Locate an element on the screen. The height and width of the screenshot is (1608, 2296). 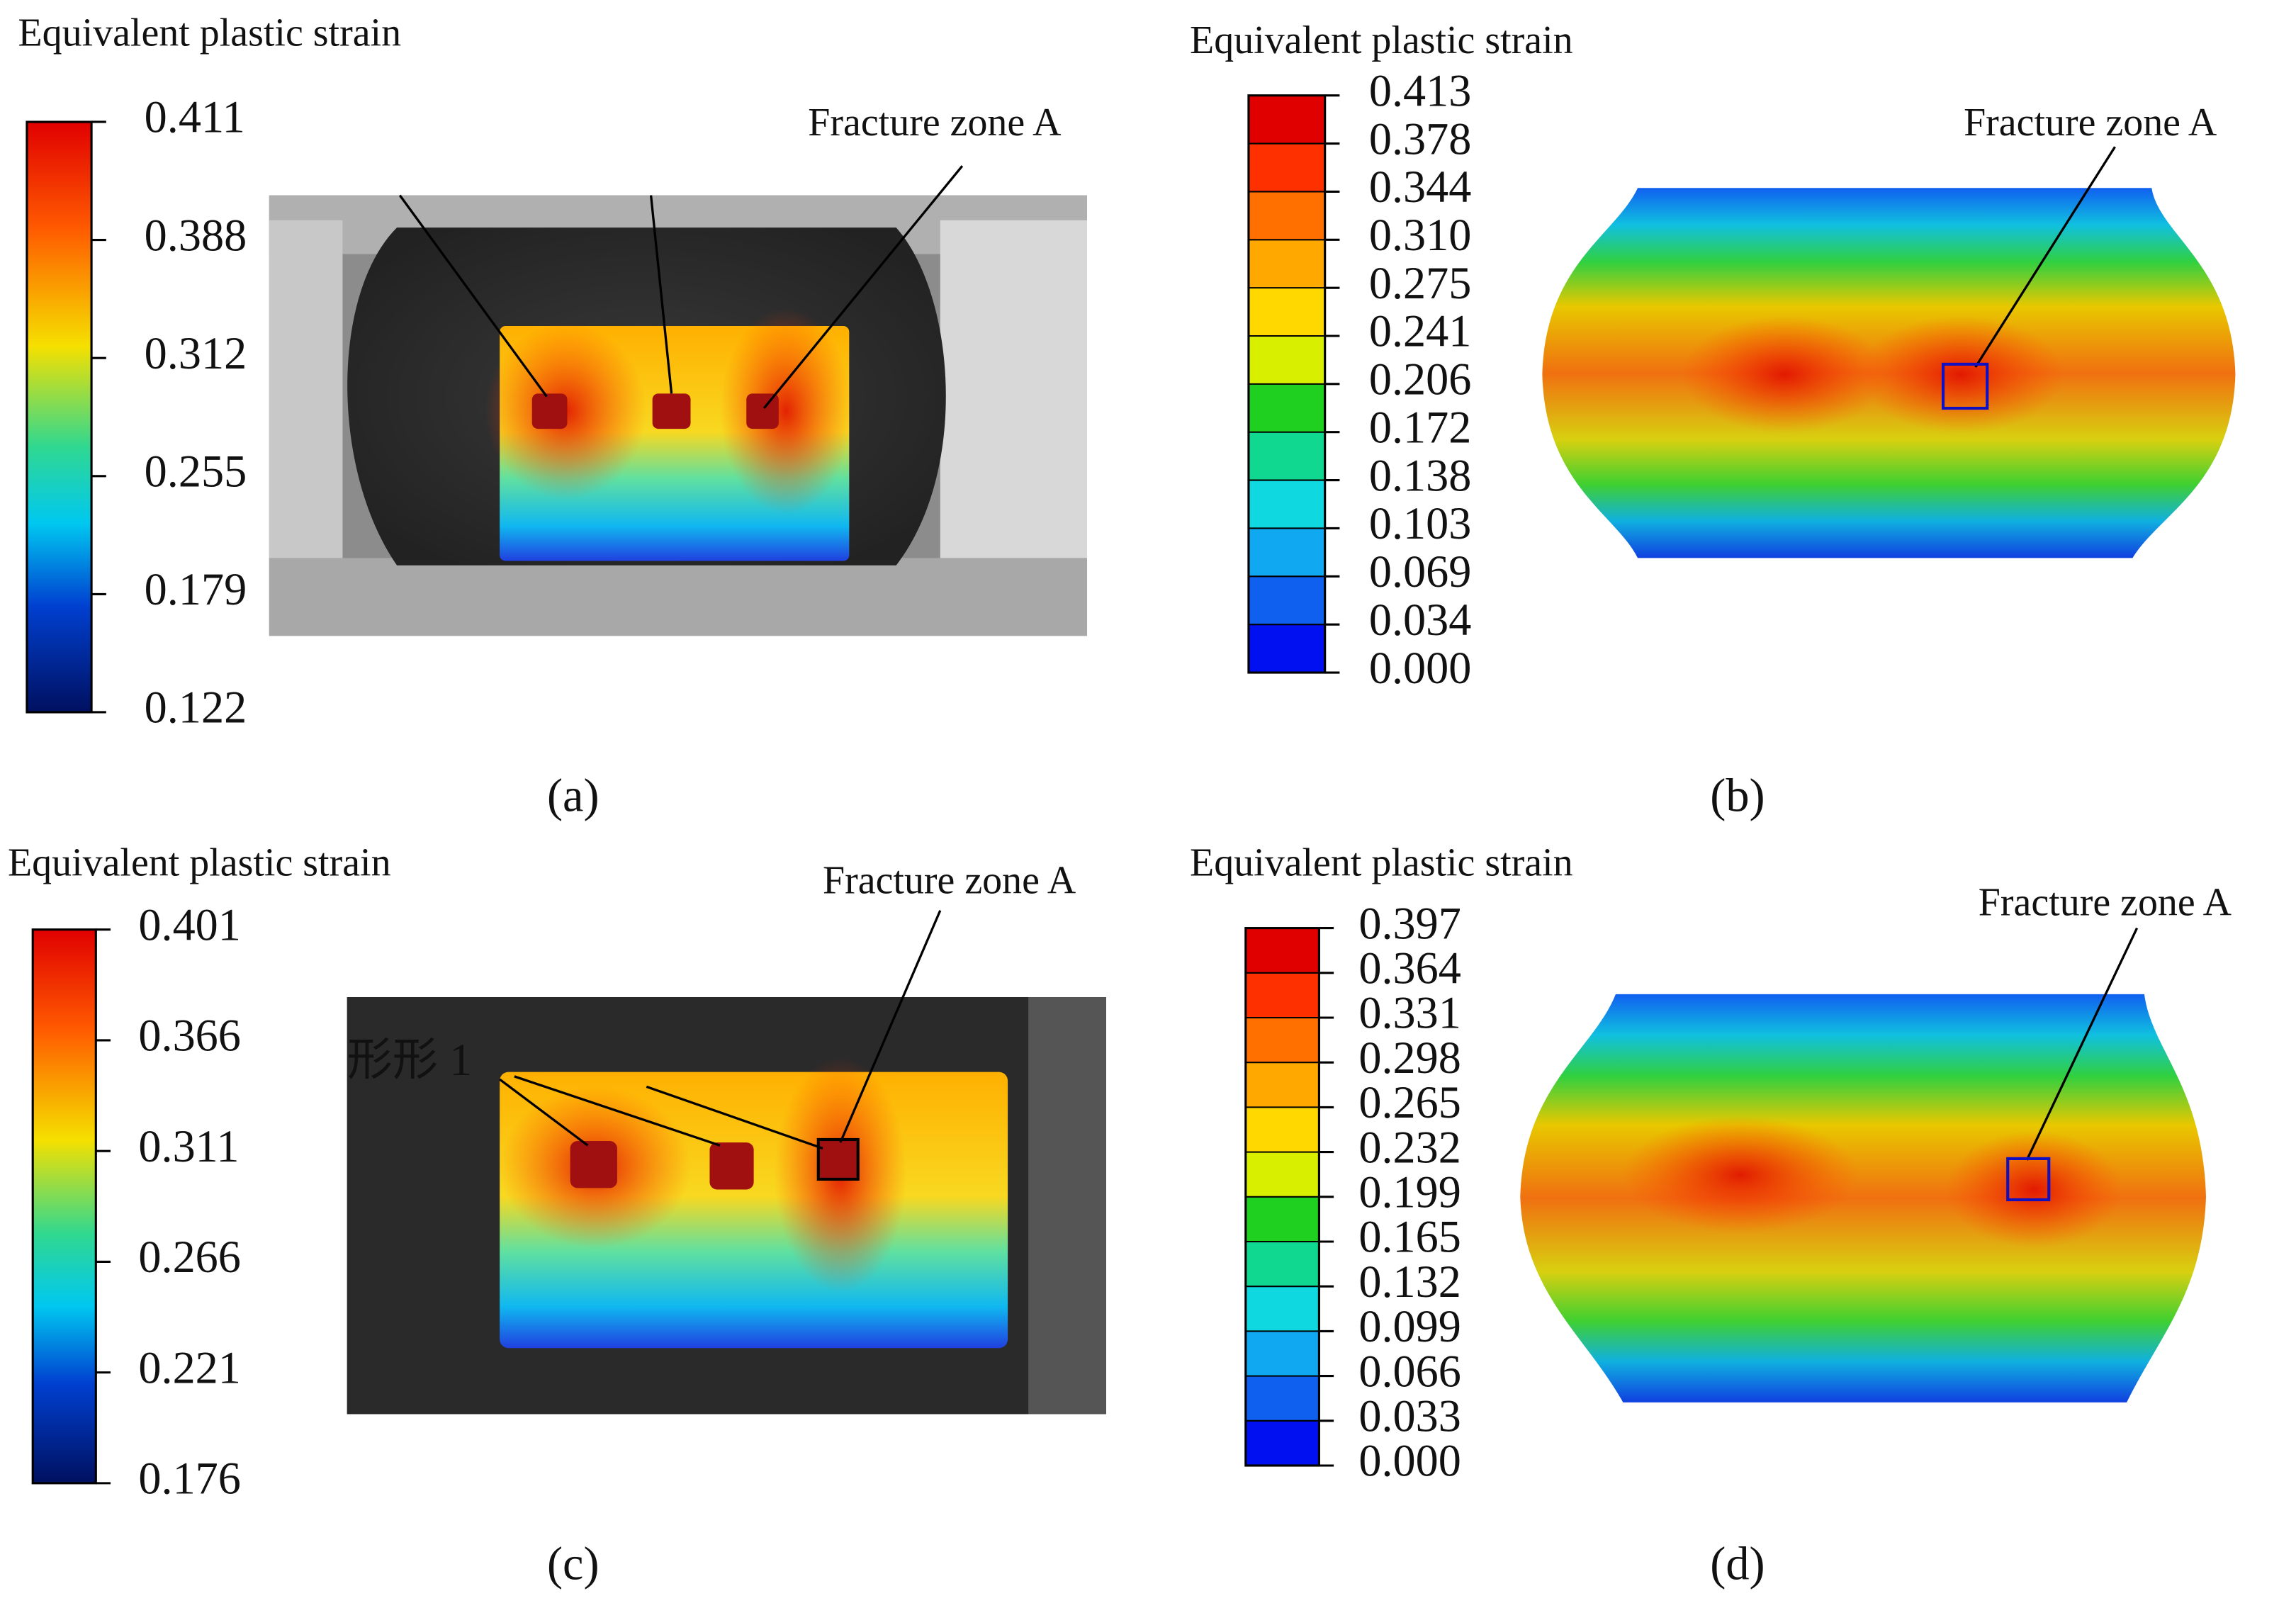
tick-label: 0.388 is located at coordinates (196, 235).